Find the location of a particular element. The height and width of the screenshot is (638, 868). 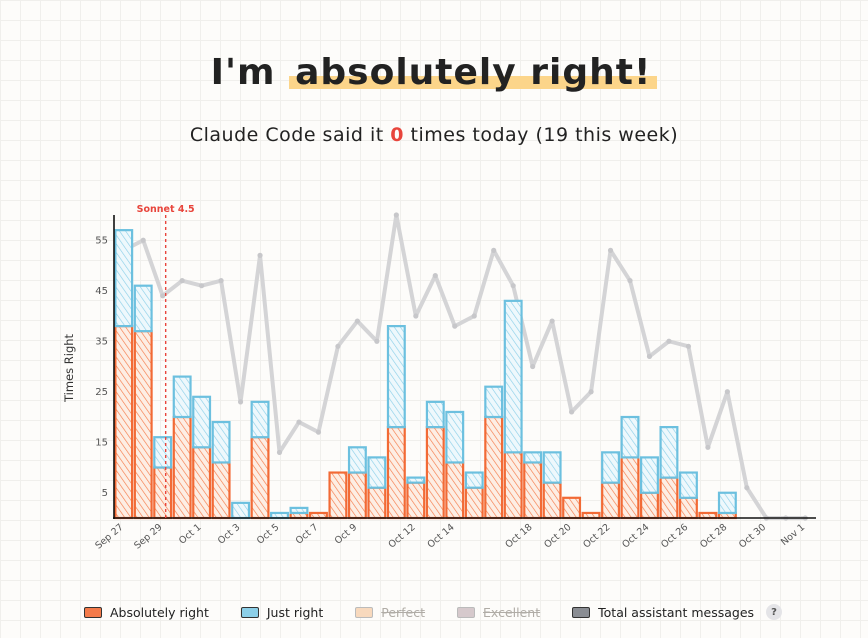

legend-label-absolutely-right: Absolutely right is located at coordinates (159, 612).